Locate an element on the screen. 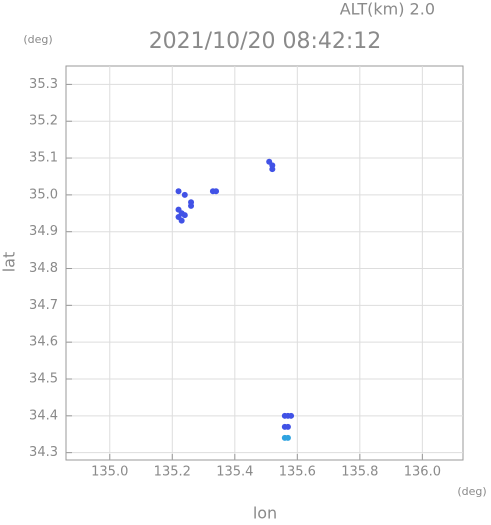  y-axis-label: lat is located at coordinates (9, 262).